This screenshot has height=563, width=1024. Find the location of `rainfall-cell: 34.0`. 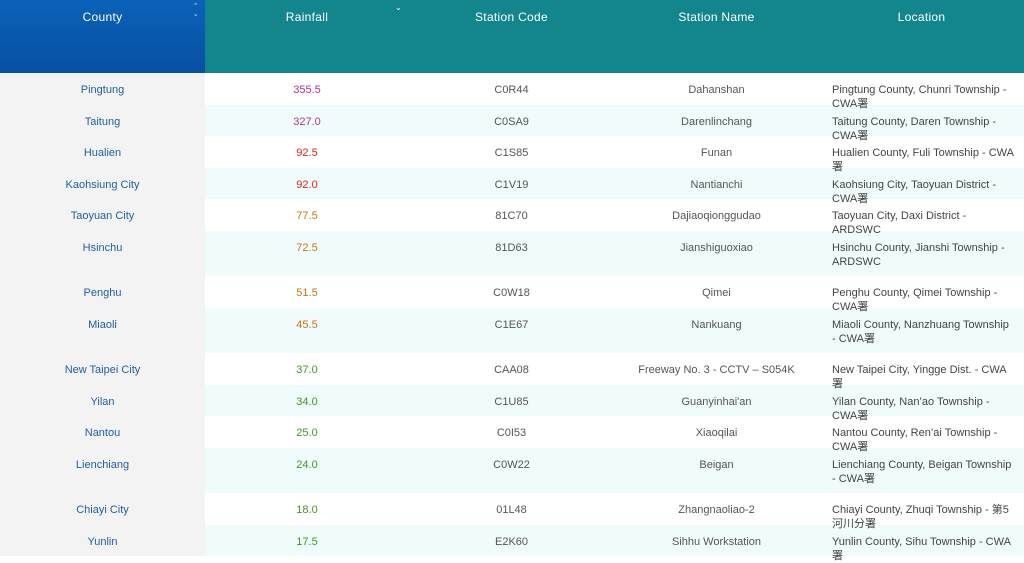

rainfall-cell: 34.0 is located at coordinates (307, 401).